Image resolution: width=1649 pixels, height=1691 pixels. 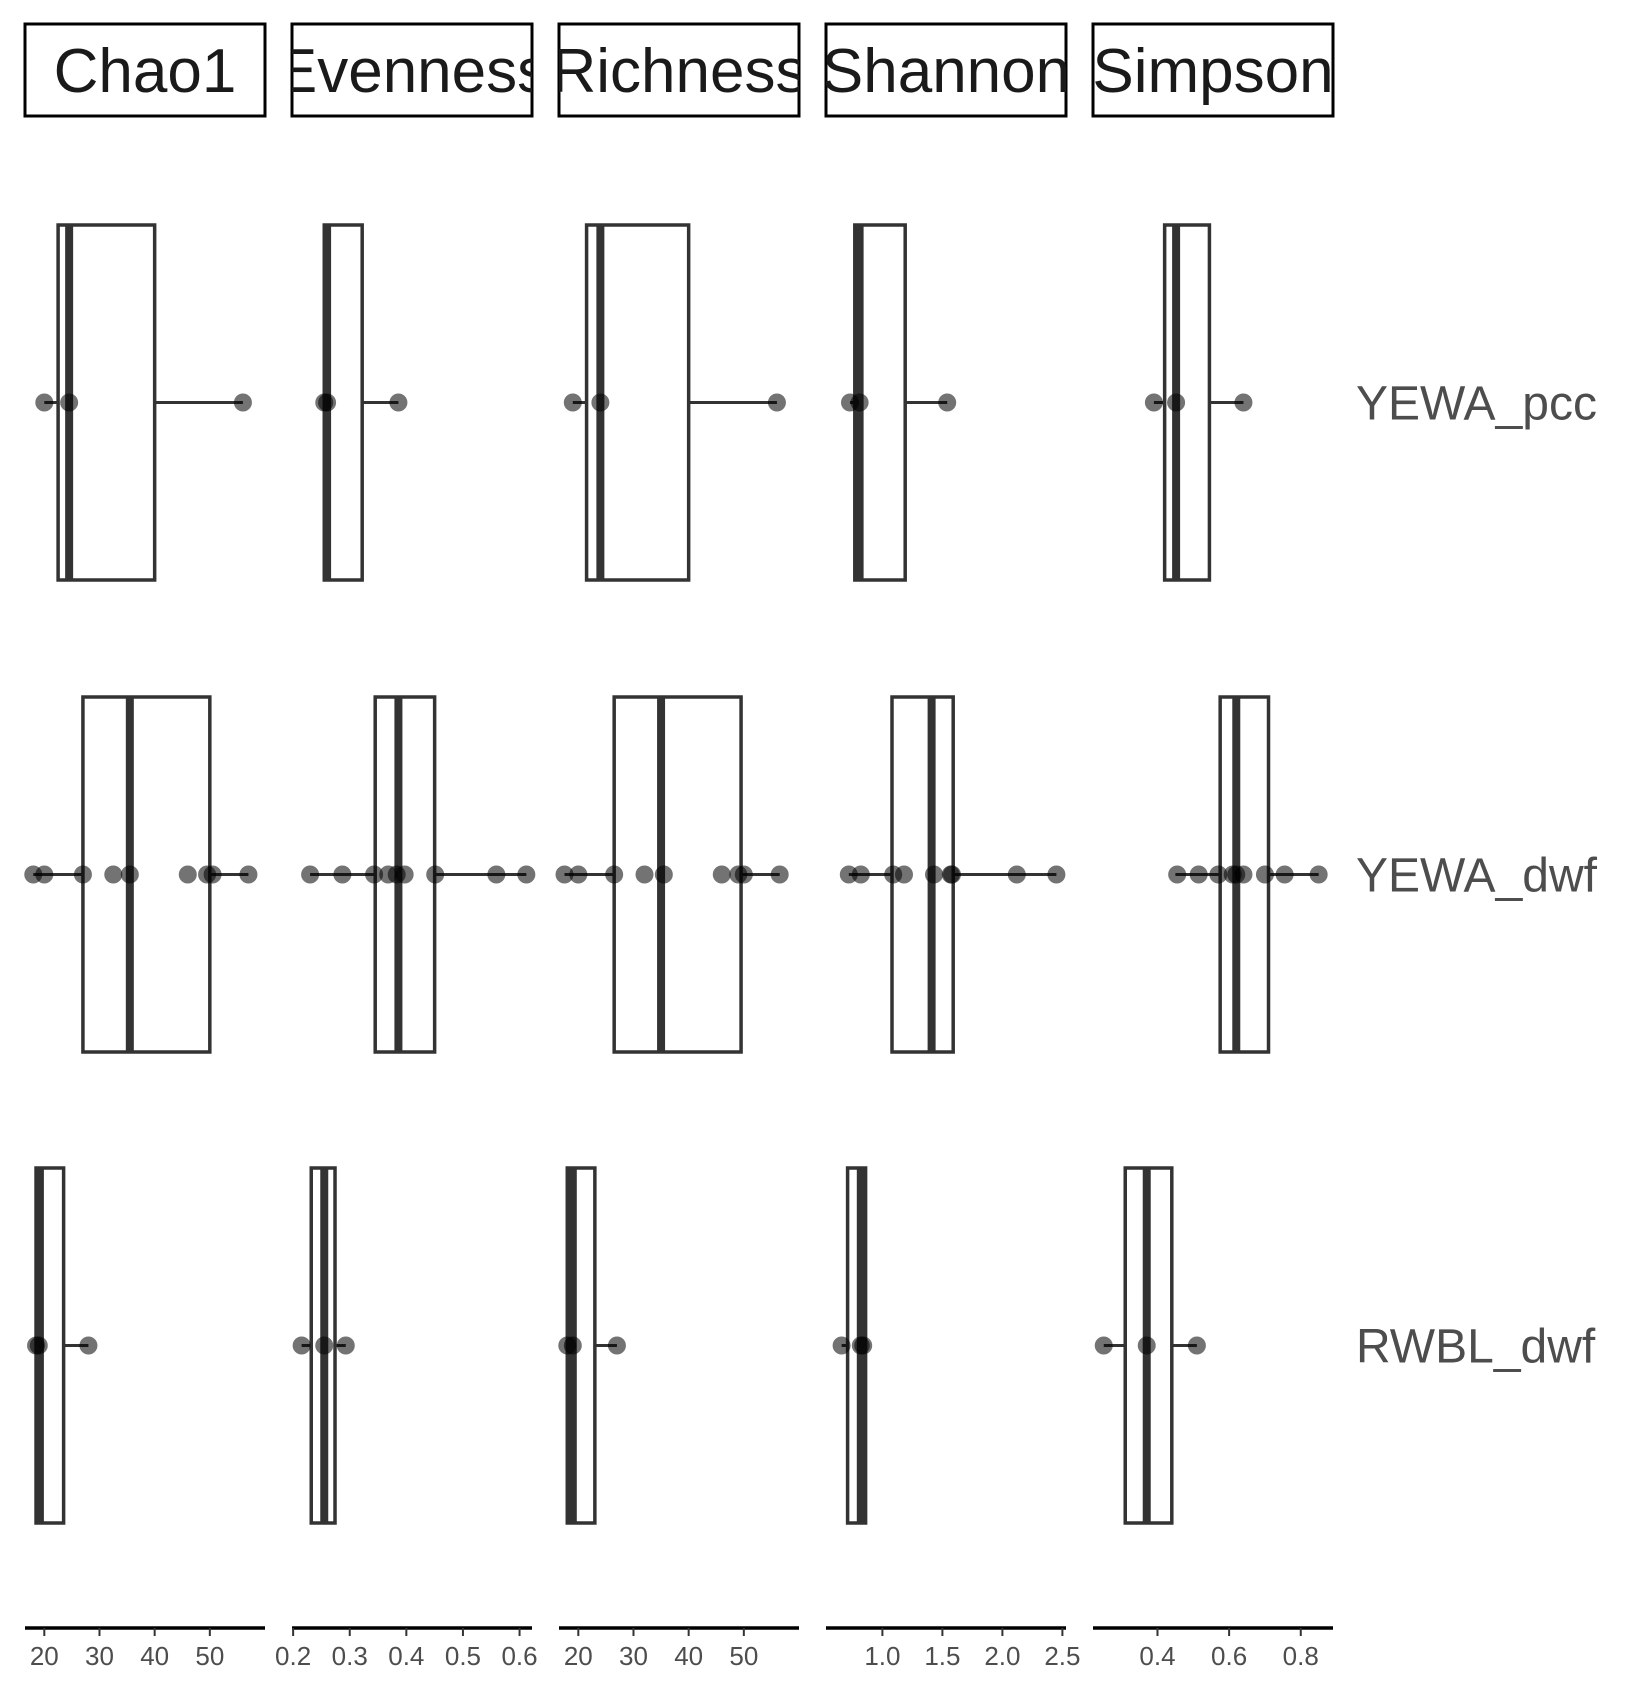 What do you see at coordinates (293, 1656) in the screenshot?
I see `x-tick-label-evenness-0: 0.2` at bounding box center [293, 1656].